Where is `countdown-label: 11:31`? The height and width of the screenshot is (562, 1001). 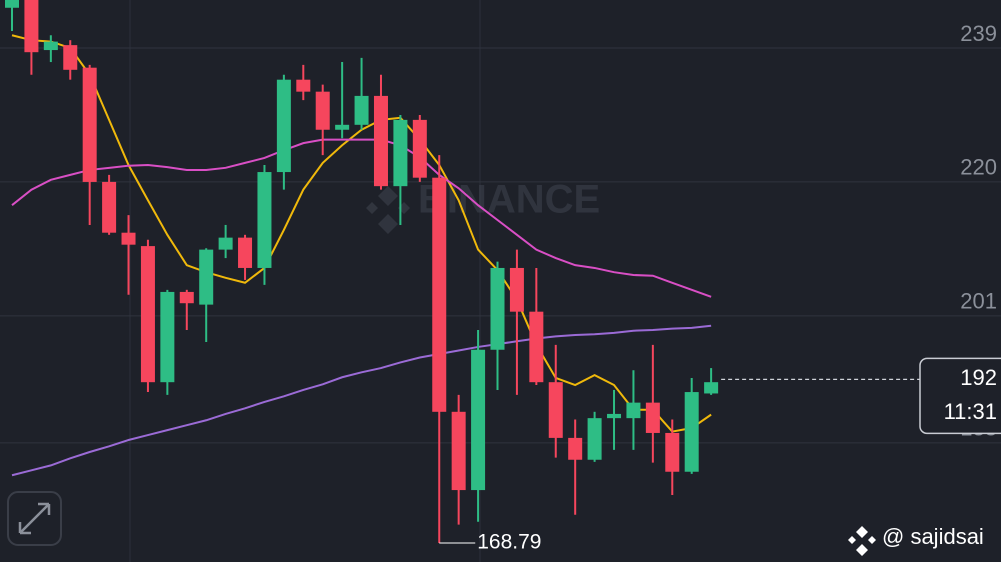 countdown-label: 11:31 is located at coordinates (970, 411).